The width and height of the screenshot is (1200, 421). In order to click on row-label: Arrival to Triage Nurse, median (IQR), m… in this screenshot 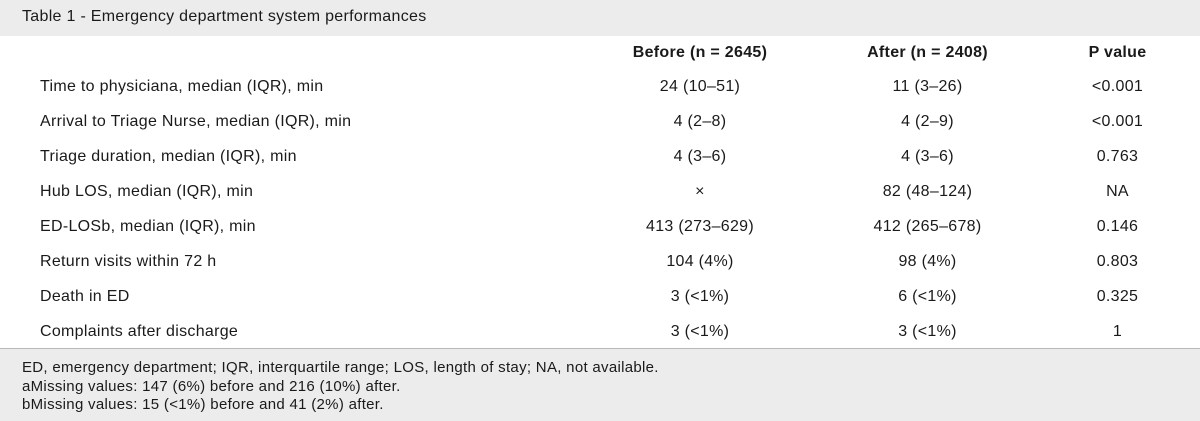, I will do `click(196, 121)`.